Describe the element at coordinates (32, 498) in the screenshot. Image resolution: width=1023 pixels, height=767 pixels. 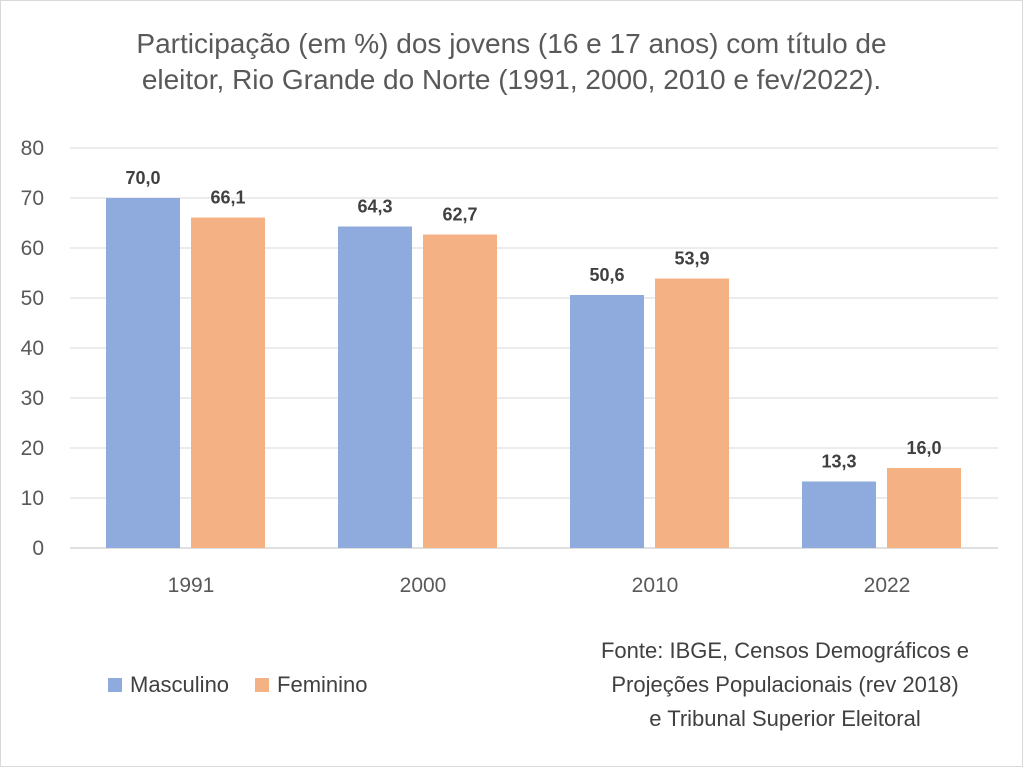
I see `y-tick-label: 10` at that location.